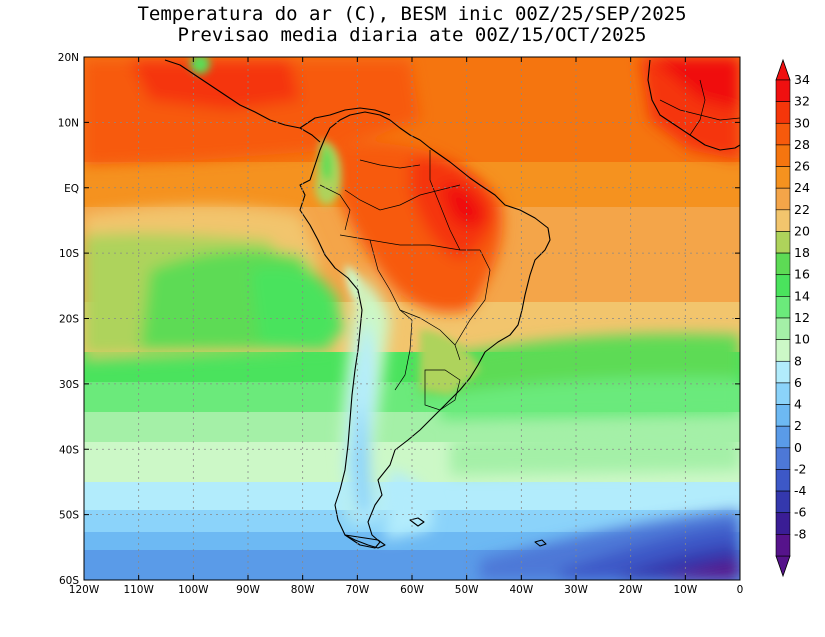 Image resolution: width=825 pixels, height=637 pixels. I want to click on longitude-label: 110W, so click(138, 590).